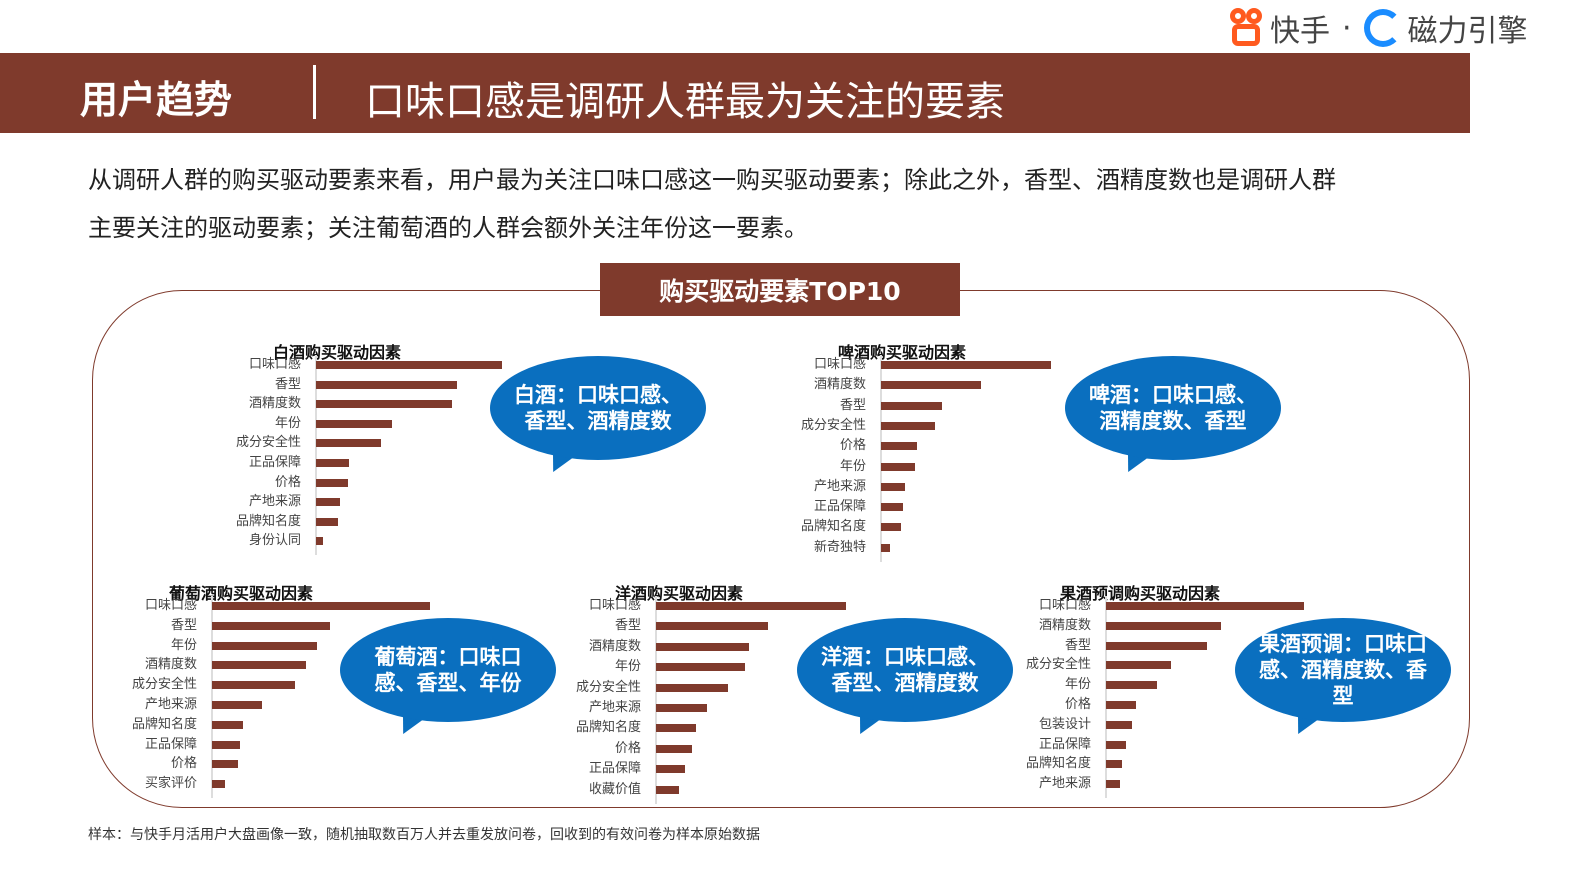 The image size is (1587, 892). I want to click on callout-bubble: 洋酒：口味口感、香型、酒精度数, so click(905, 676).